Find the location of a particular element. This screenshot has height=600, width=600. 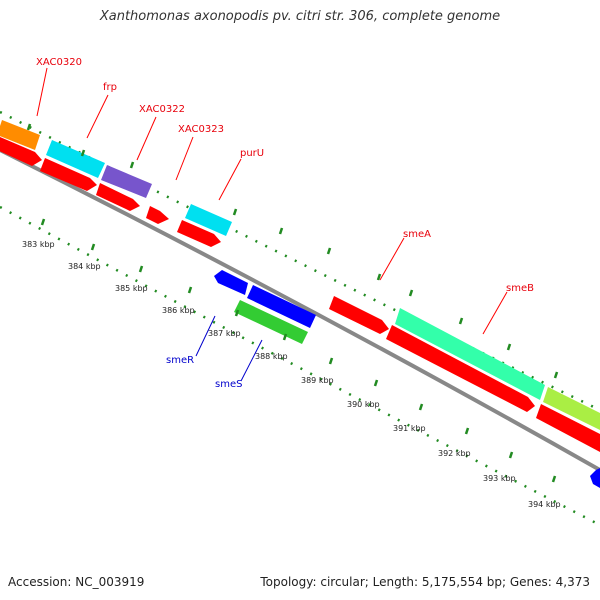

gene-xac0320-outer is located at coordinates (20, 135).